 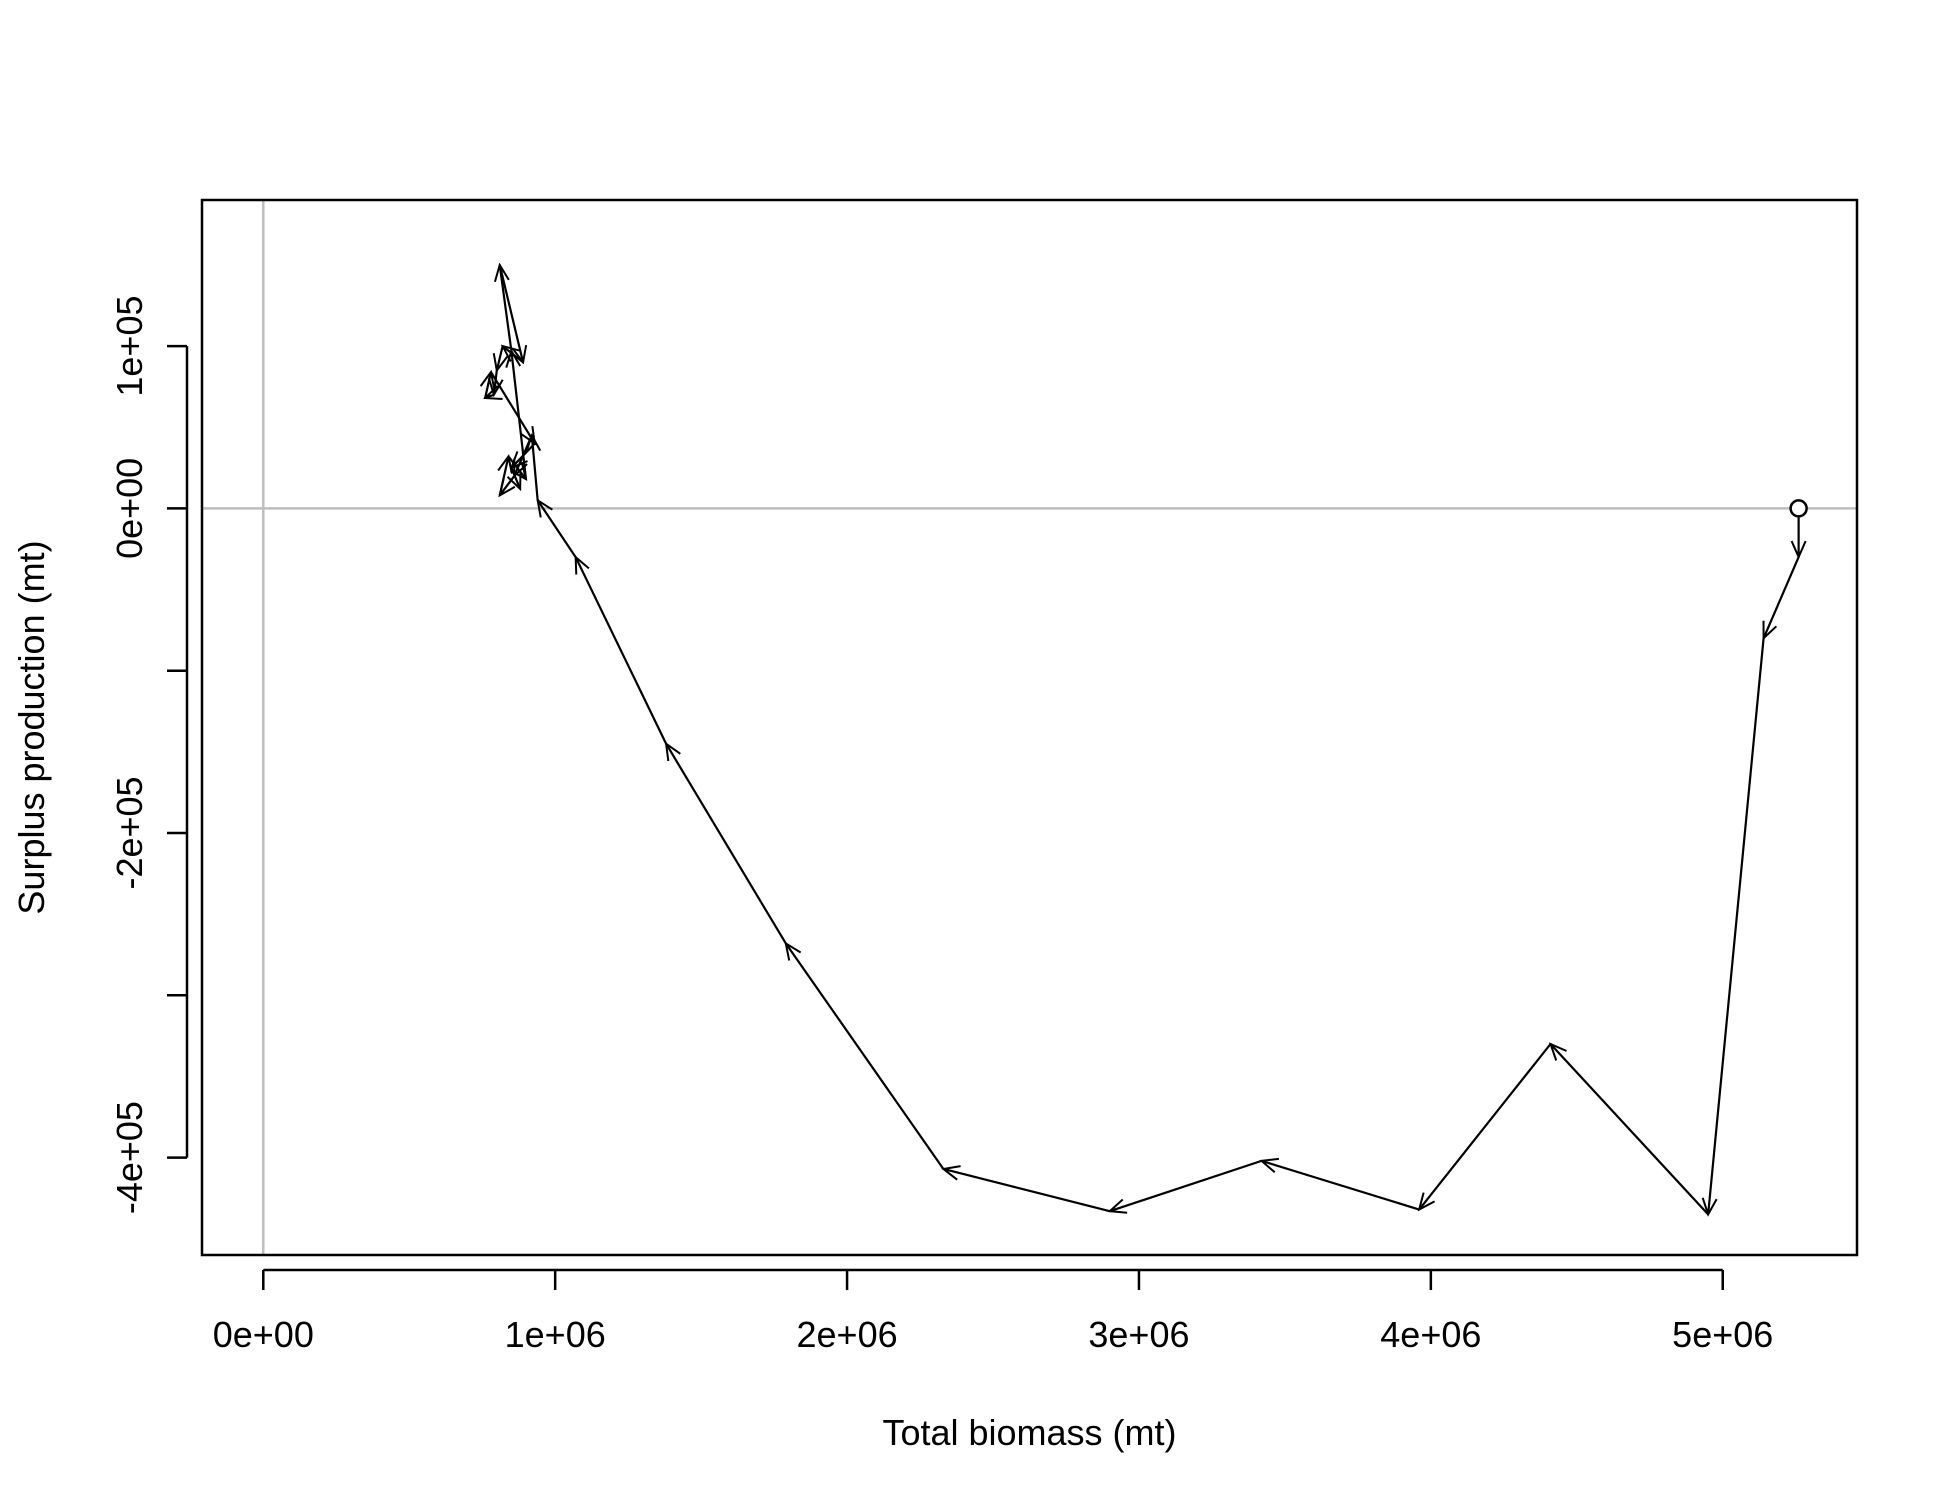 I want to click on y-tick-label: -4e+05, so click(x=129, y=1157).